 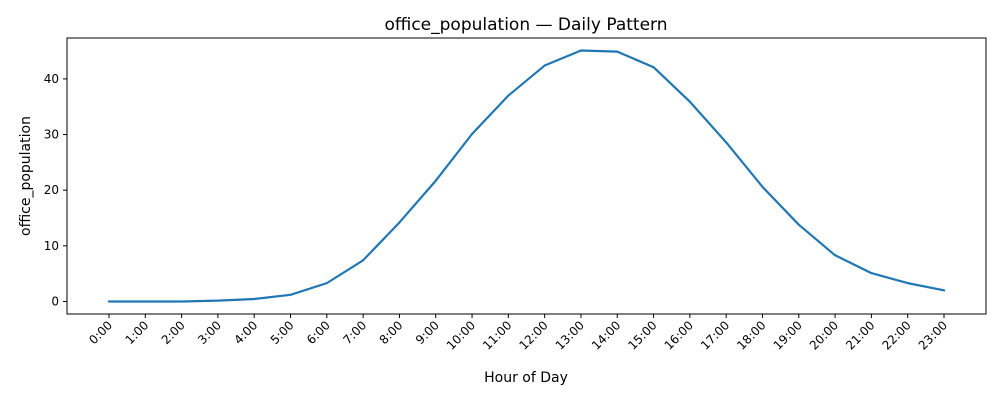 What do you see at coordinates (51, 135) in the screenshot?
I see `y-tick-label: 30` at bounding box center [51, 135].